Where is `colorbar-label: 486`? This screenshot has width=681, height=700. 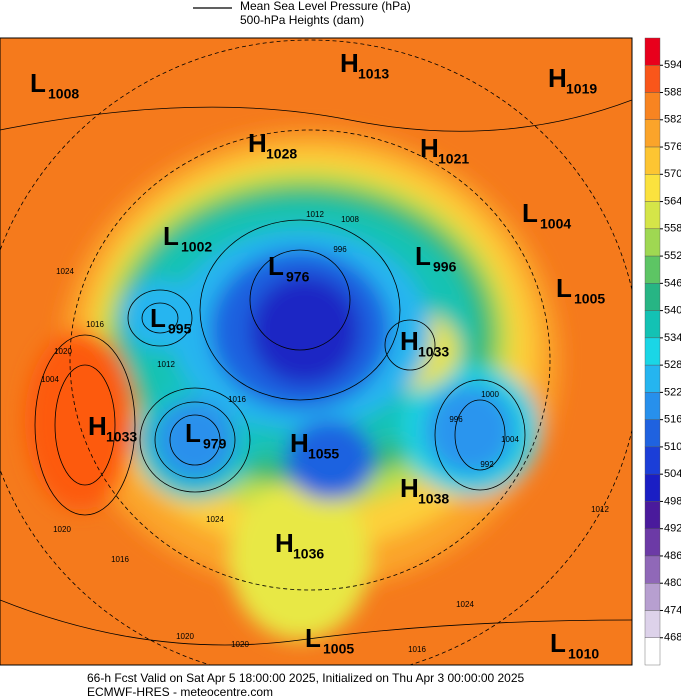
colorbar-label: 486 is located at coordinates (672, 556).